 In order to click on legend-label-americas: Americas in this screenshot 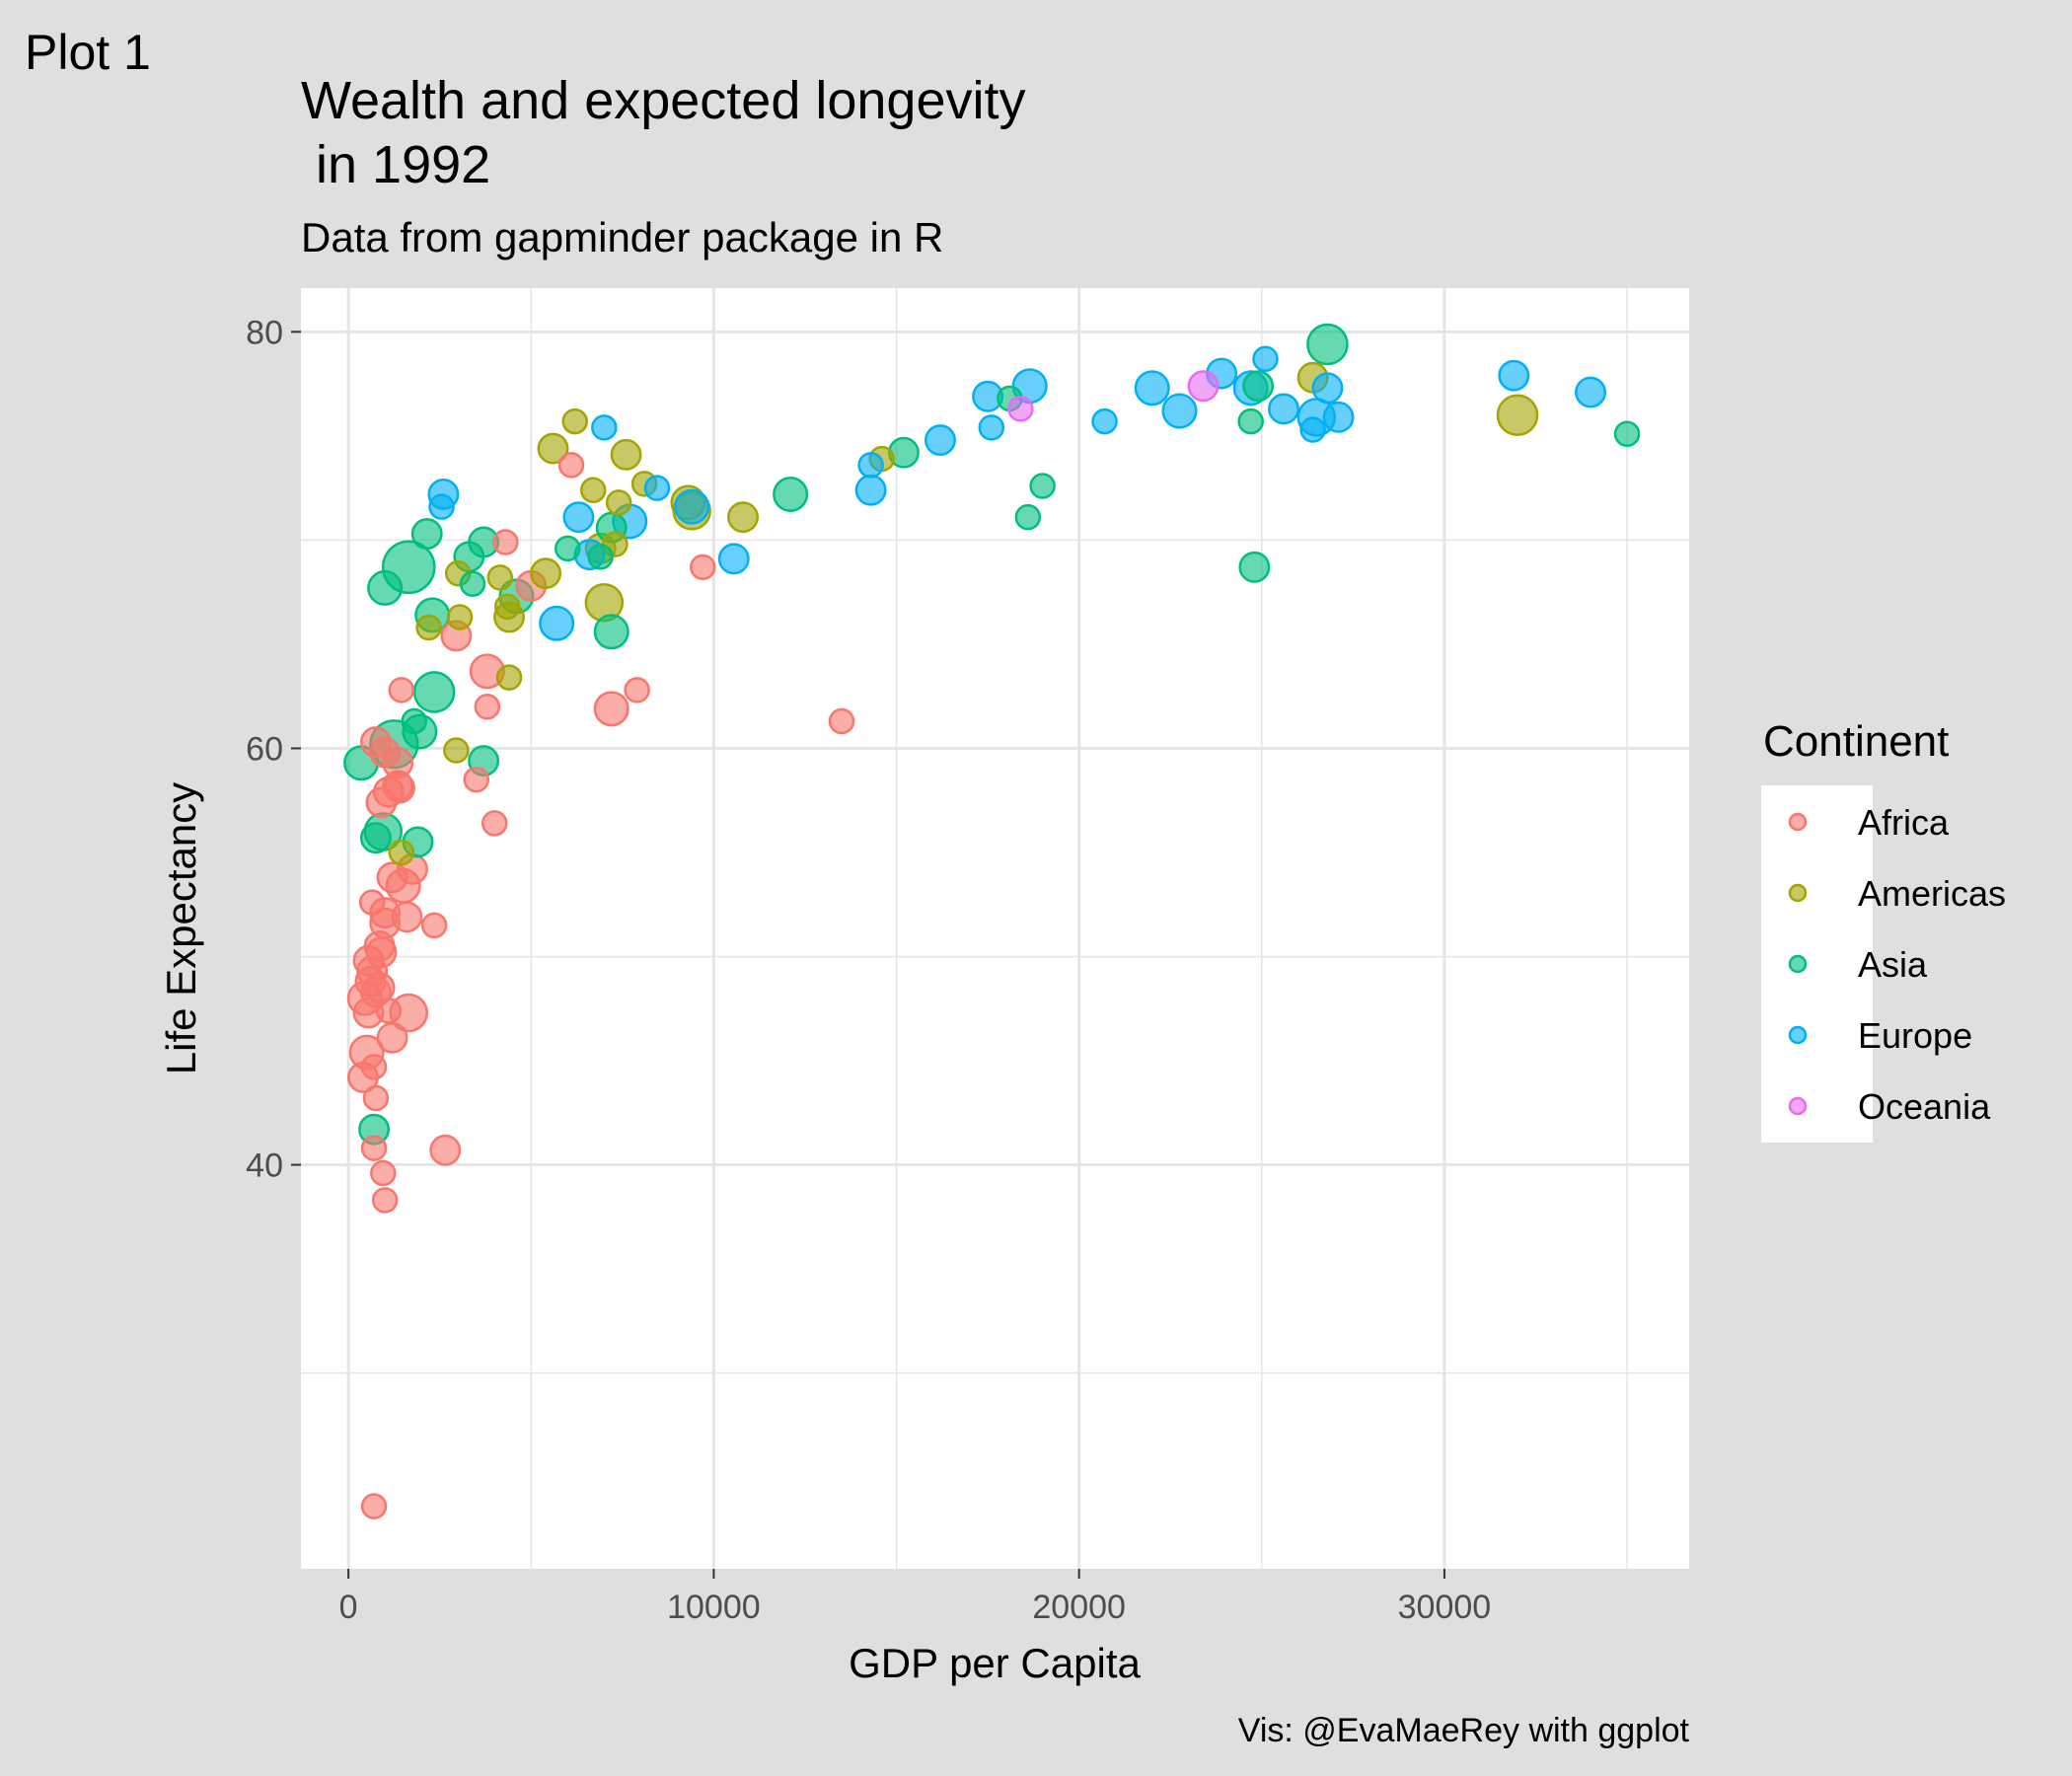, I will do `click(1932, 894)`.